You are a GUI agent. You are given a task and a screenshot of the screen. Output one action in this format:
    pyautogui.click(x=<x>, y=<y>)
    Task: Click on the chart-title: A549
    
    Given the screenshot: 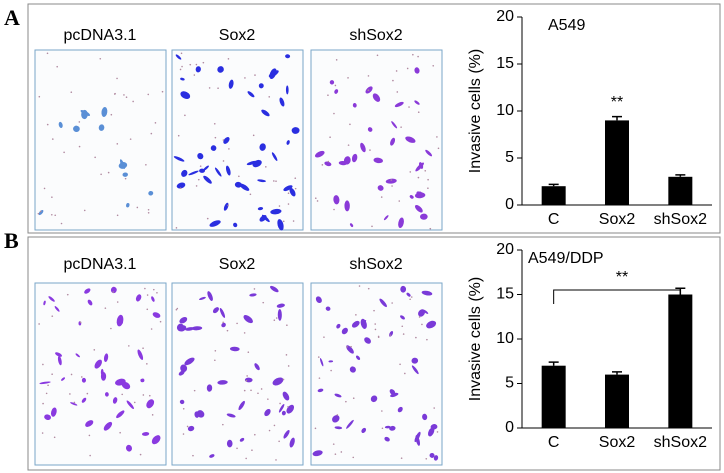 What is the action you would take?
    pyautogui.click(x=566, y=25)
    